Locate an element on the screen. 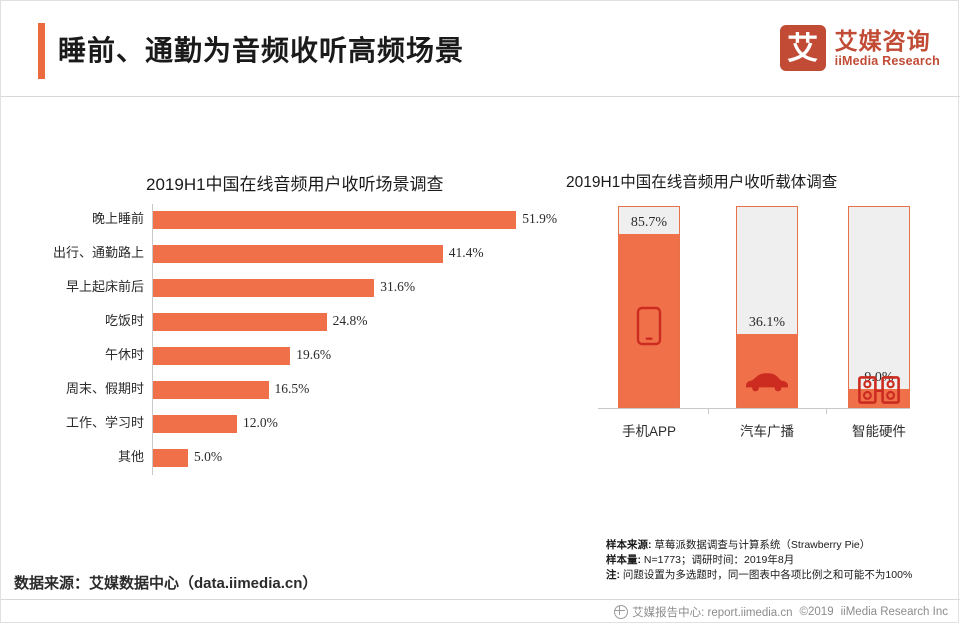  bar-row: 晚上睡前 51.9% is located at coordinates (280, 220).